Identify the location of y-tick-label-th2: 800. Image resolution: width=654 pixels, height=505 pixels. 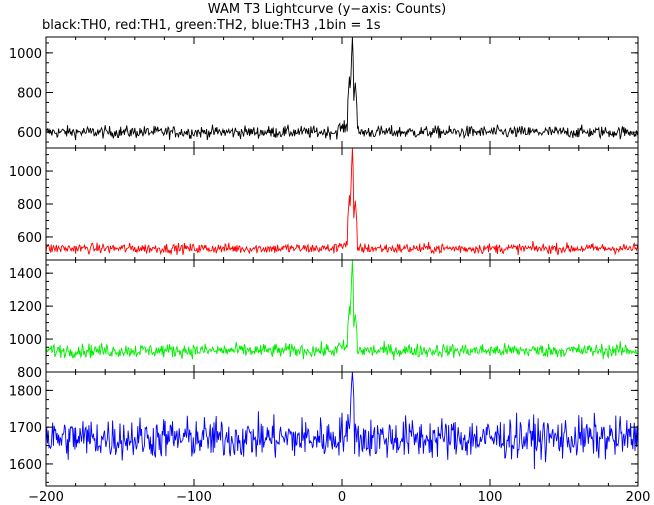
(29, 373).